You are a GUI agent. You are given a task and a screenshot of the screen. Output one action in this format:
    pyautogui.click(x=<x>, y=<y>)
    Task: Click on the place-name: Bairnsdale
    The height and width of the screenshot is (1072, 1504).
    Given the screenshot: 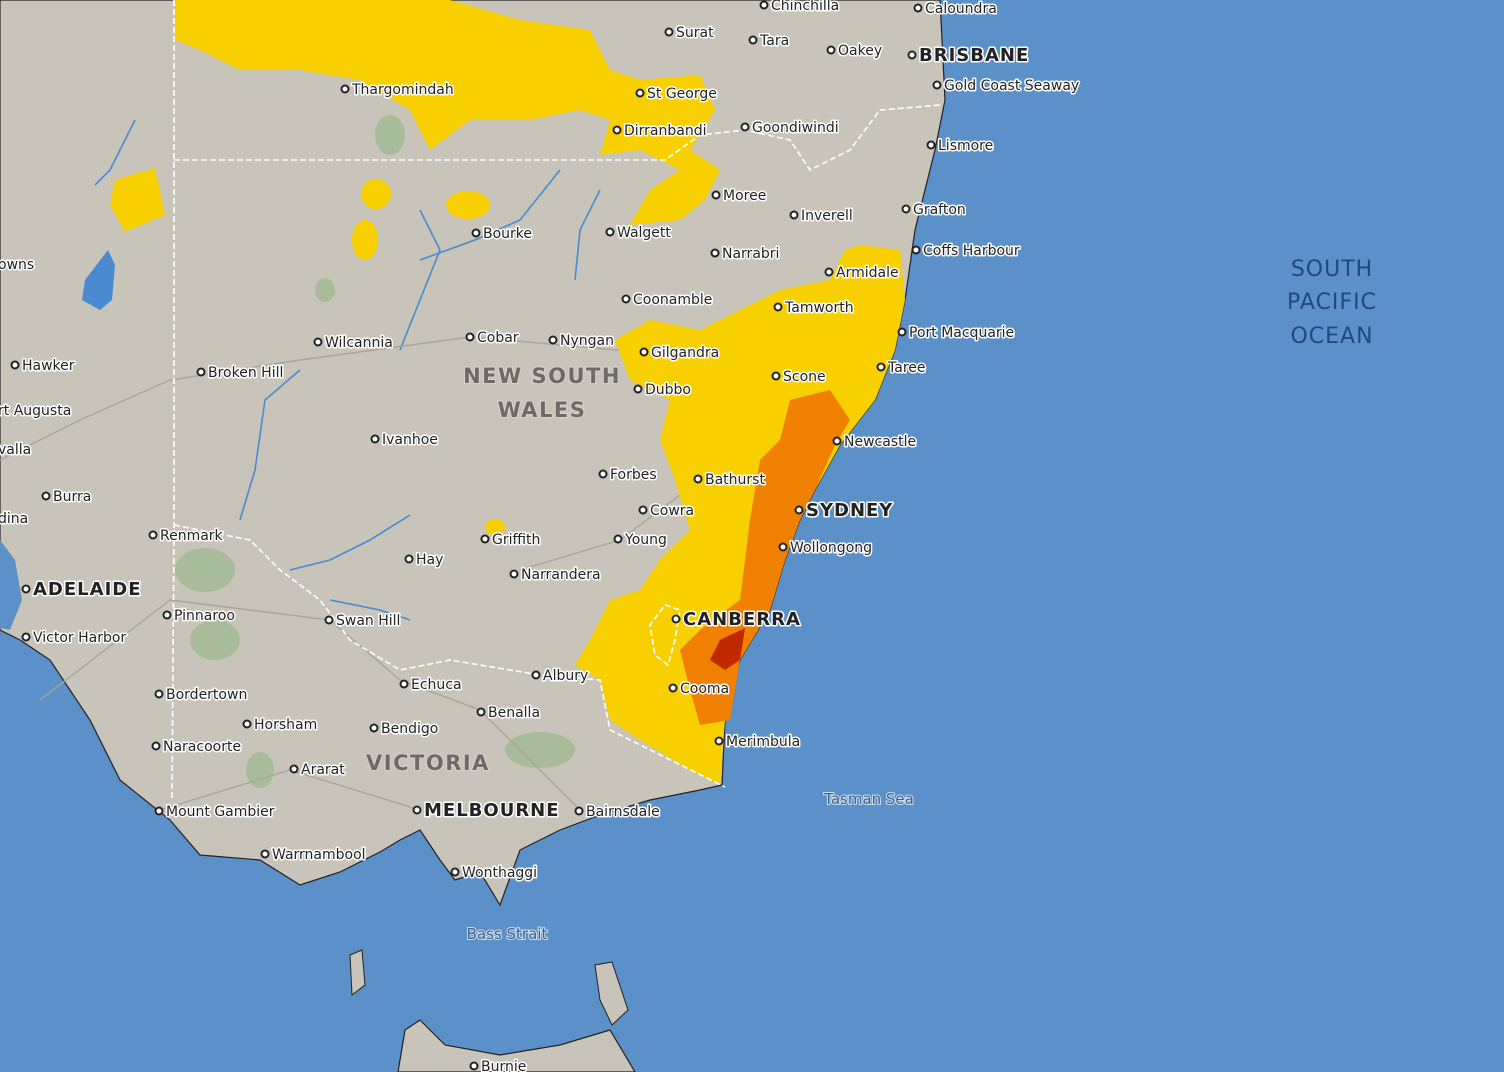 What is the action you would take?
    pyautogui.click(x=623, y=812)
    